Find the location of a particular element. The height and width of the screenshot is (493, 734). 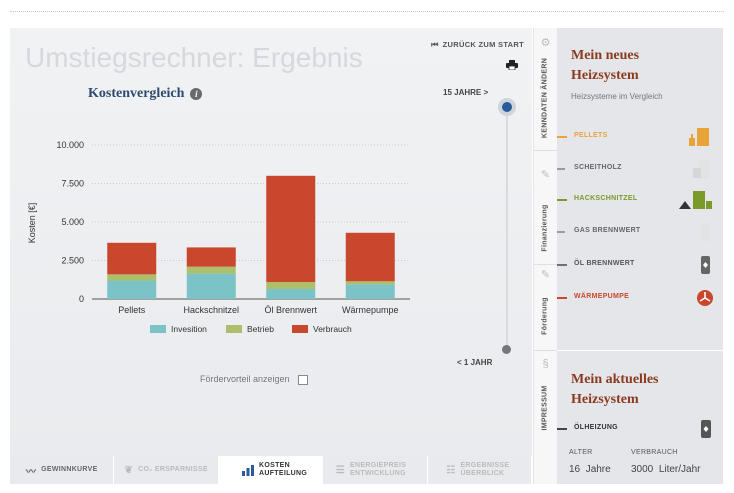

new-system-title-line1: Mein neues is located at coordinates (605, 55).